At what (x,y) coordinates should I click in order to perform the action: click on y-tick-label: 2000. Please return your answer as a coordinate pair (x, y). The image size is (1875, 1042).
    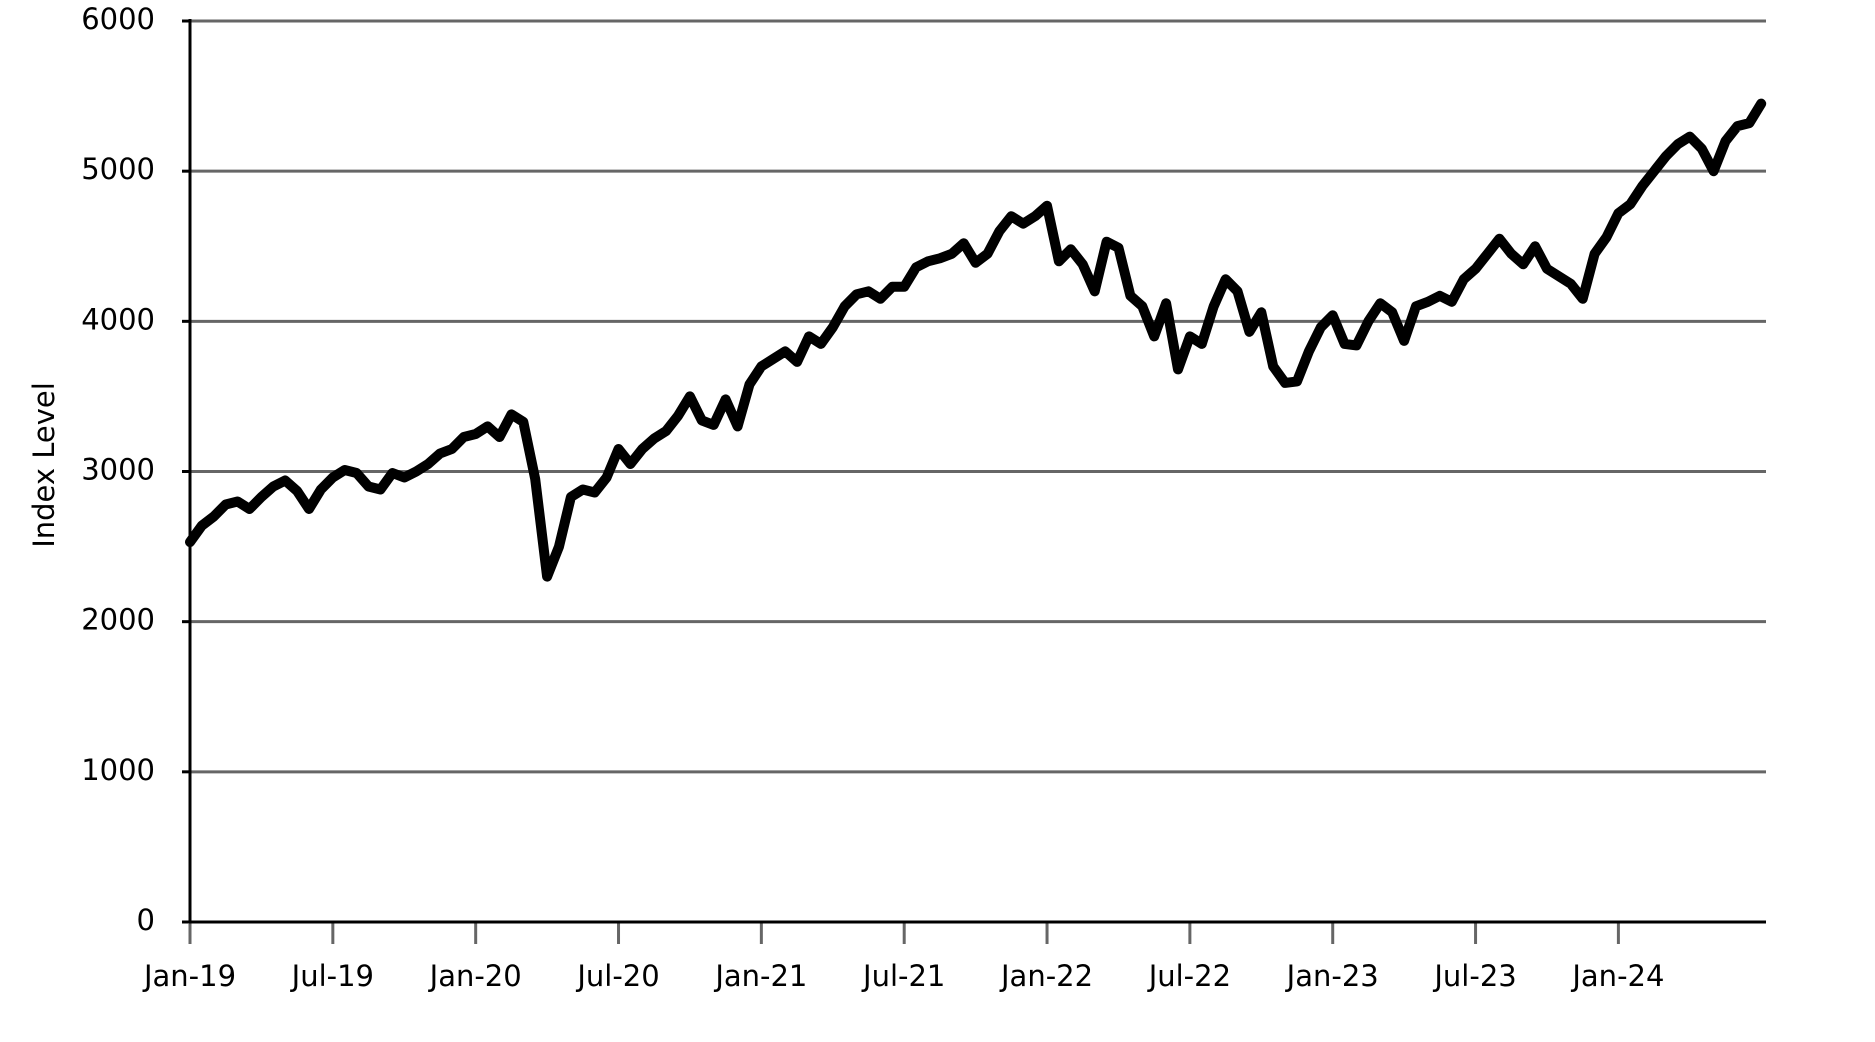
    Looking at the image, I should click on (118, 620).